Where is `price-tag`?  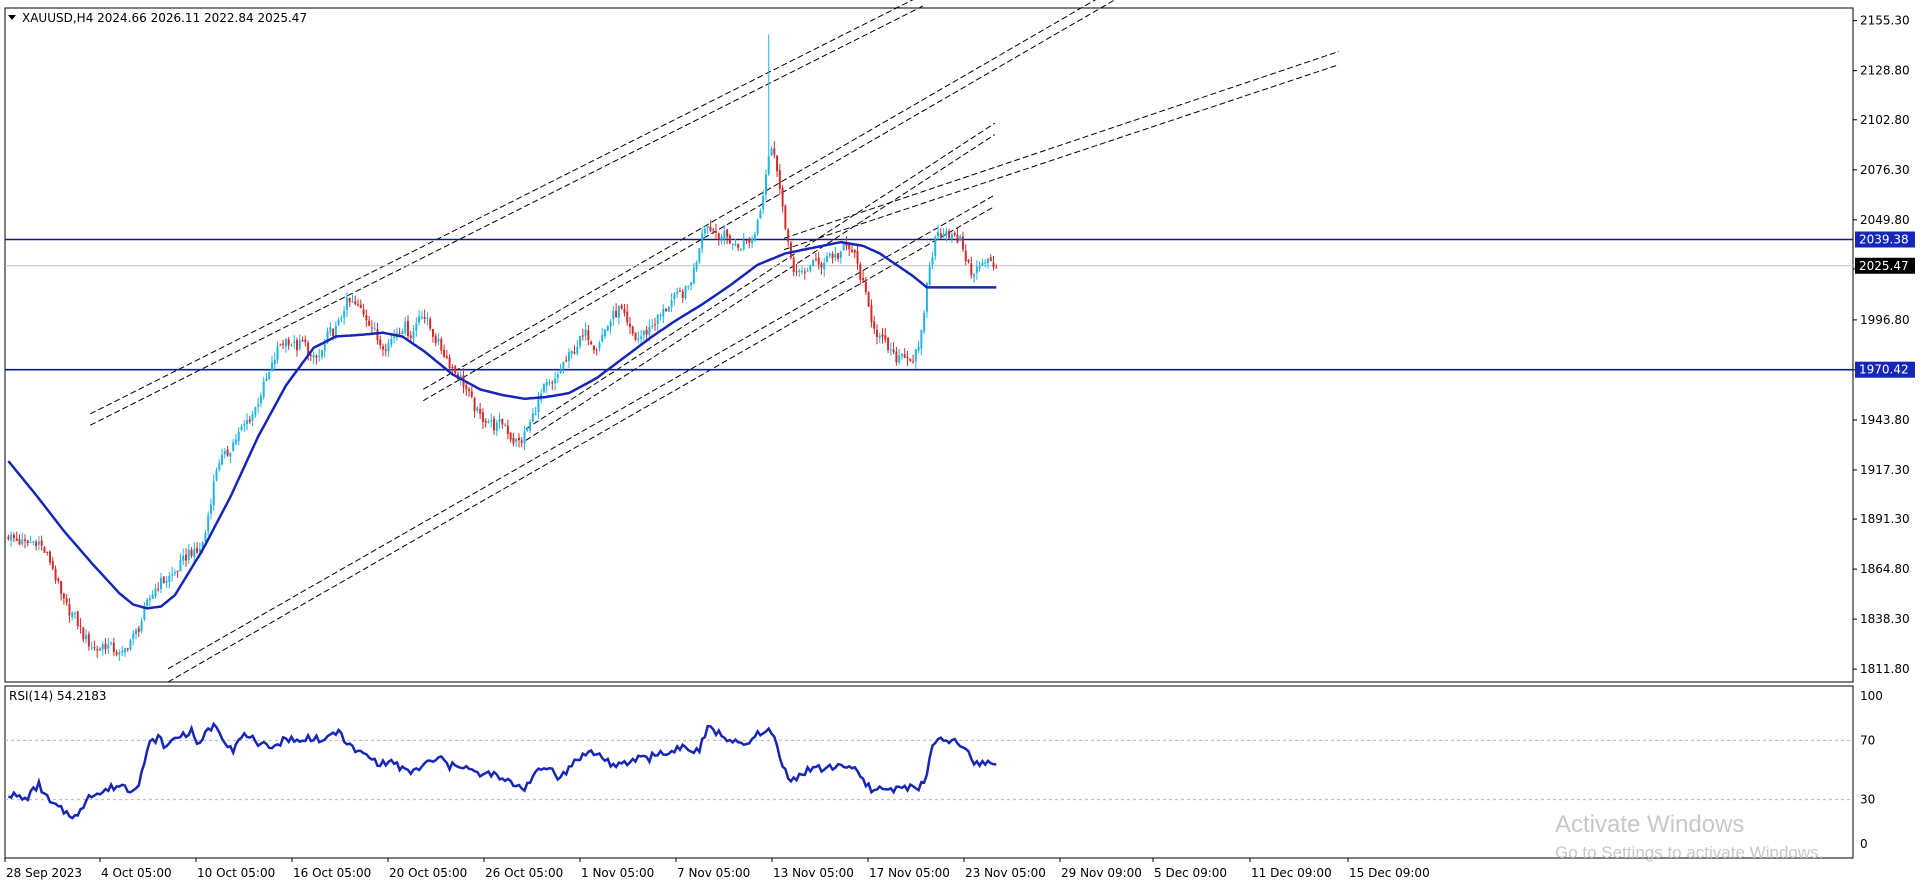
price-tag is located at coordinates (1885, 369).